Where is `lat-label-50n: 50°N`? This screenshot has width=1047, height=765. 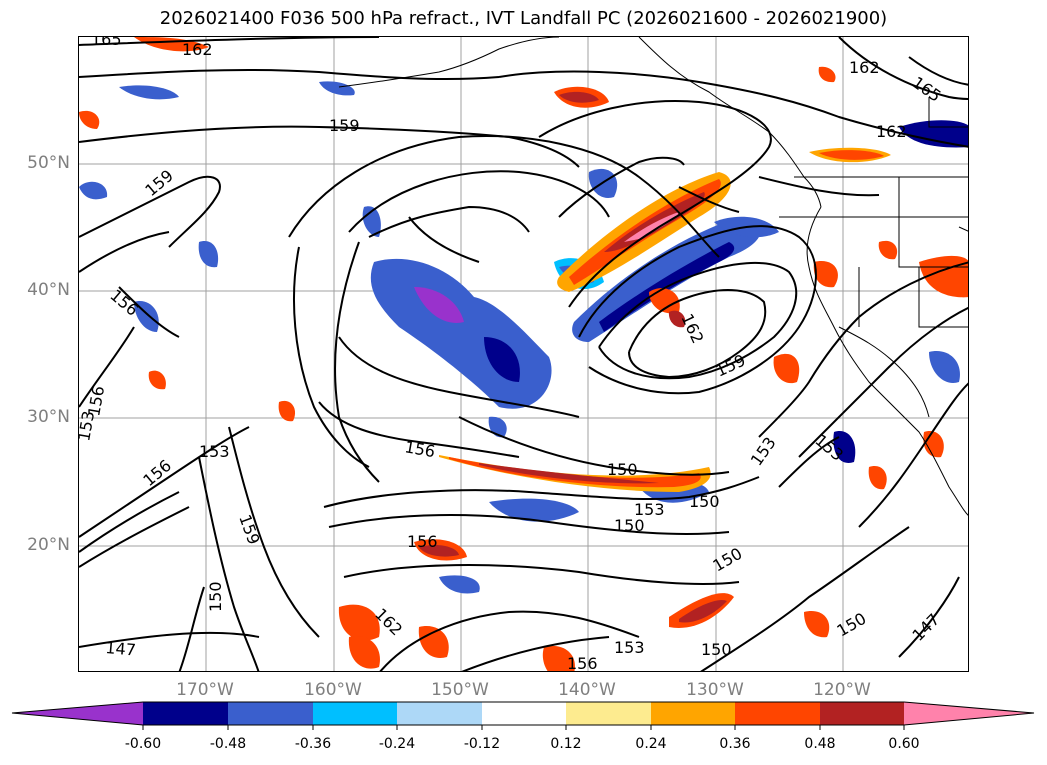
lat-label-50n: 50°N is located at coordinates (48, 163).